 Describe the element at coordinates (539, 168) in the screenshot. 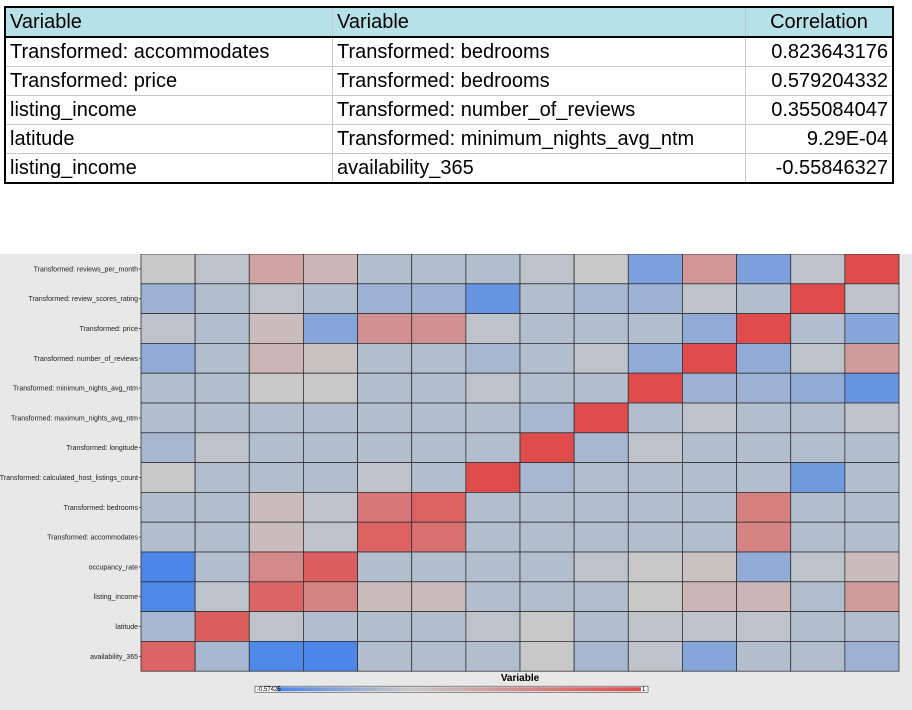

I see `cell-variable-2: availability_365` at that location.